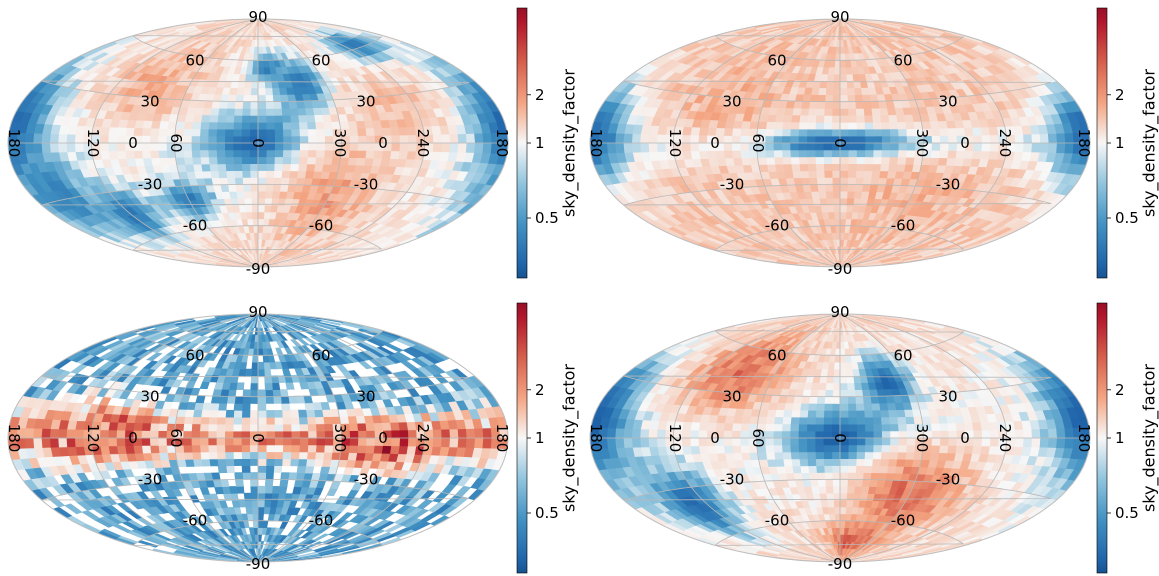 This screenshot has width=1159, height=576. I want to click on latitude-label-right: 30, so click(947, 102).